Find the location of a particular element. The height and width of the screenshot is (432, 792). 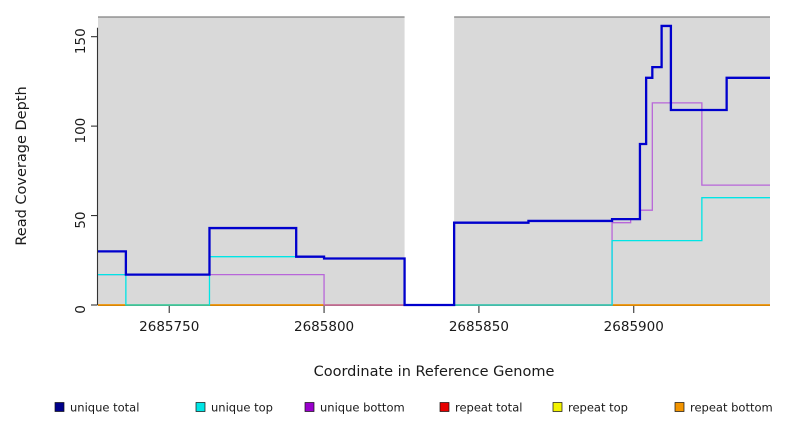

x-tick-label: 2685900 is located at coordinates (634, 327).